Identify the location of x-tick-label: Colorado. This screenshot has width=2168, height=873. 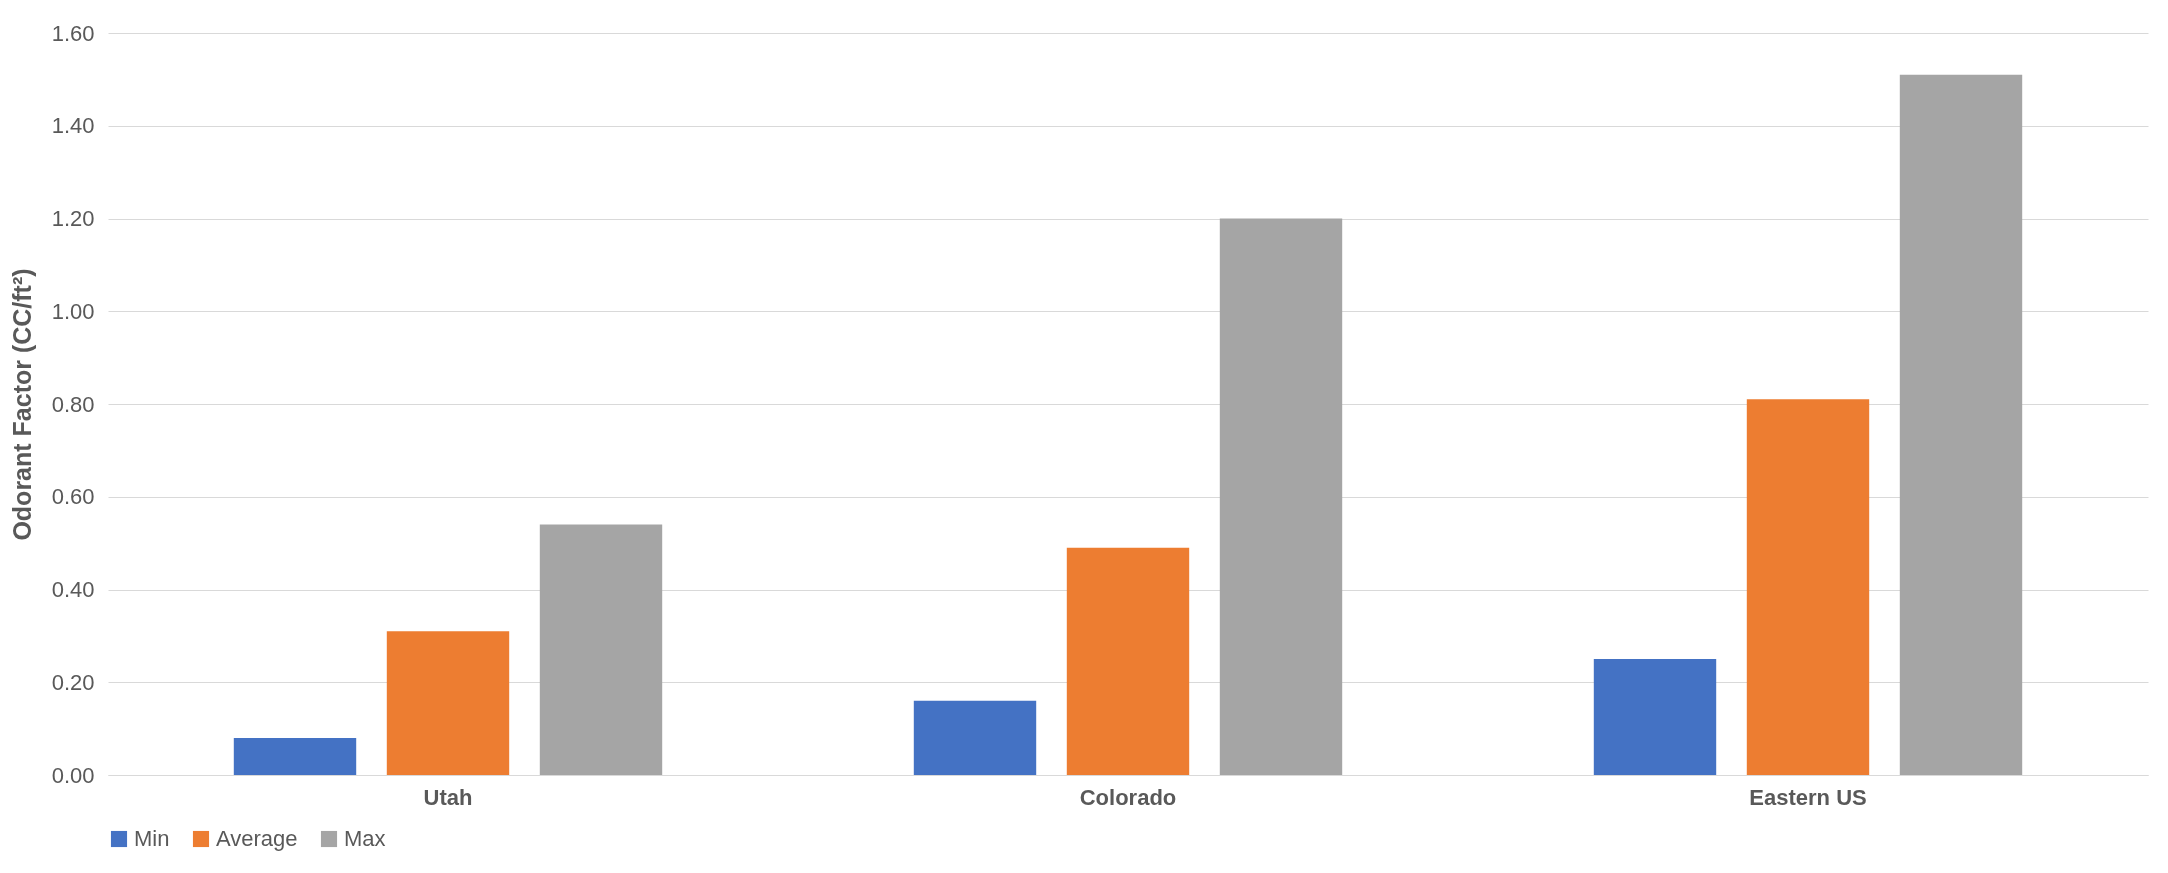
(1128, 797).